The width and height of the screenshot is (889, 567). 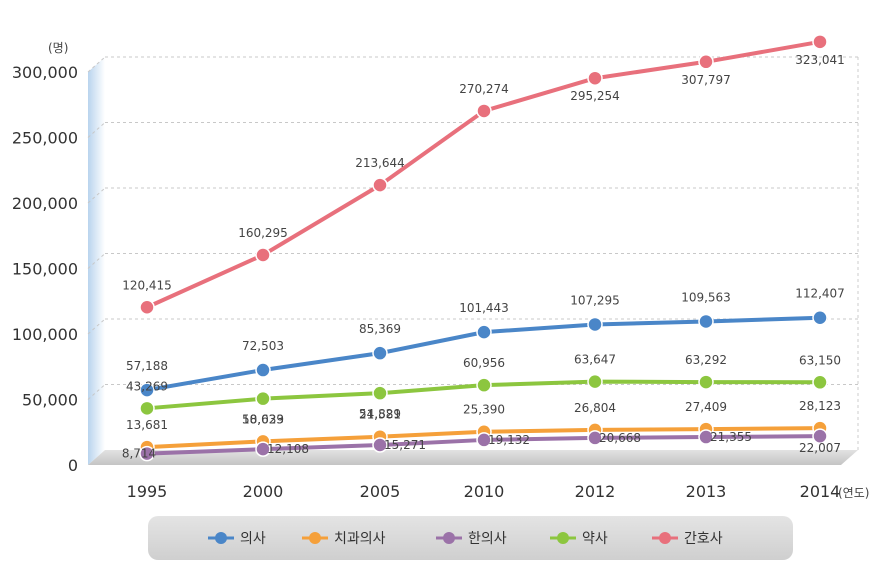 What do you see at coordinates (380, 491) in the screenshot?
I see `x-tick-label: 2005` at bounding box center [380, 491].